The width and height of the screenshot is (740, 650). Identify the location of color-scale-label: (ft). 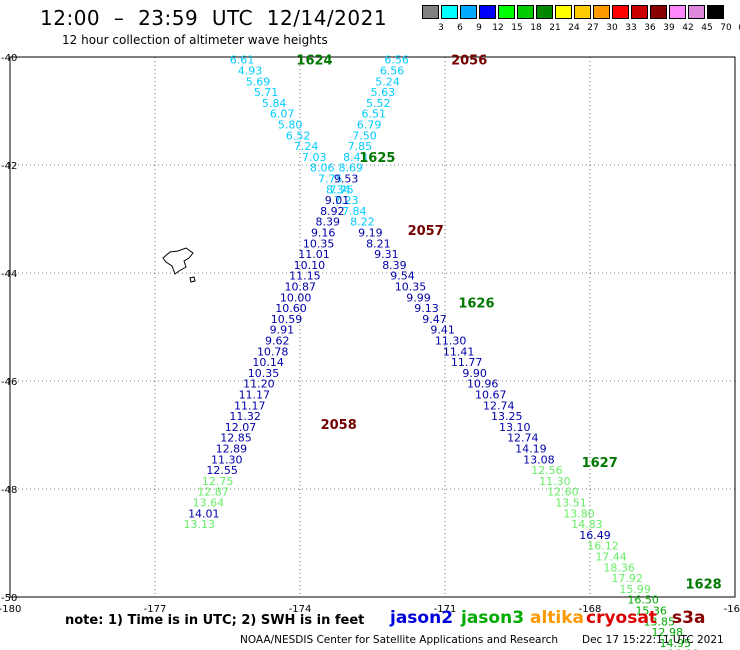
(737, 28).